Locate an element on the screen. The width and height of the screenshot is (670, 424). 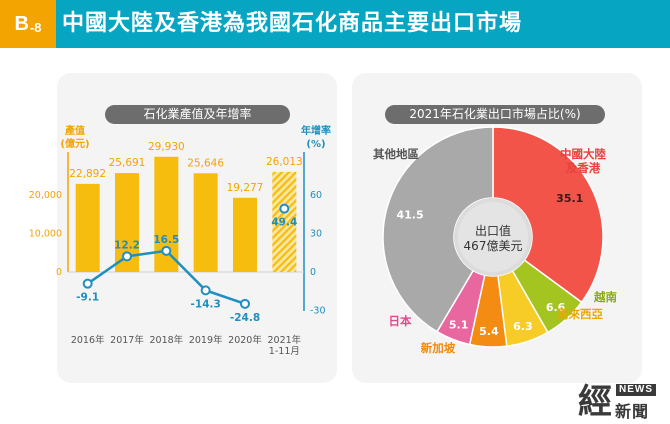
right-axis-label-line2: (%) is located at coordinates (315, 144).